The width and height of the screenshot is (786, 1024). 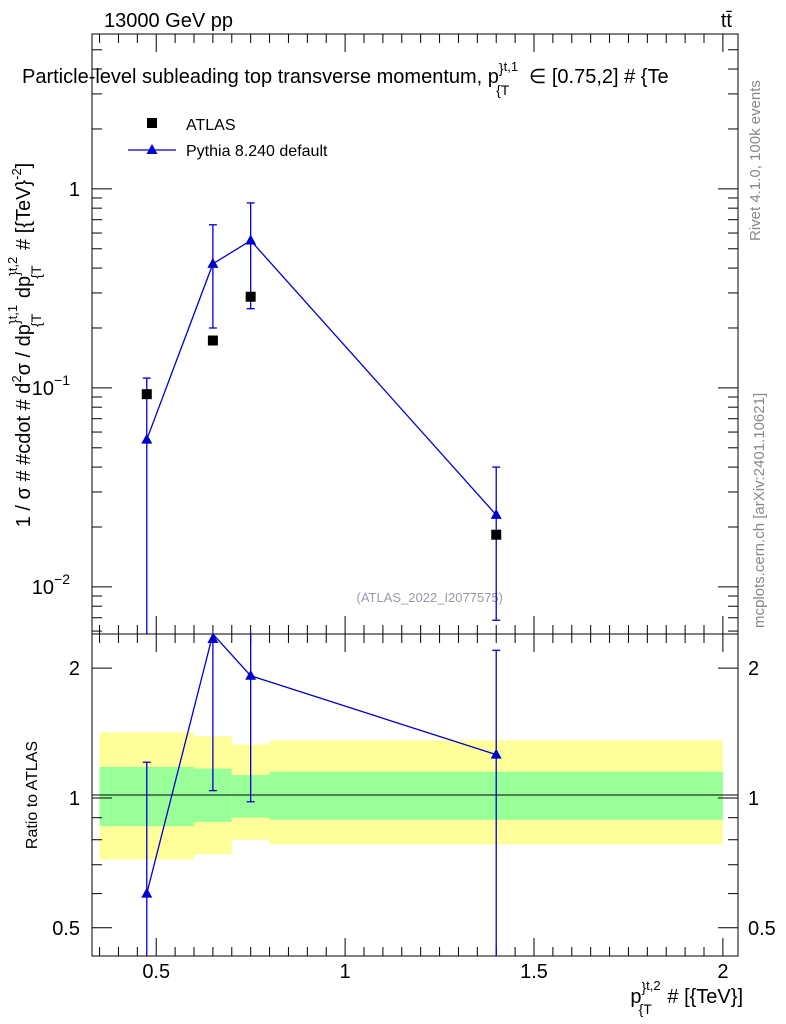 What do you see at coordinates (24, 349) in the screenshot?
I see `y-label-part2: σ / dp` at bounding box center [24, 349].